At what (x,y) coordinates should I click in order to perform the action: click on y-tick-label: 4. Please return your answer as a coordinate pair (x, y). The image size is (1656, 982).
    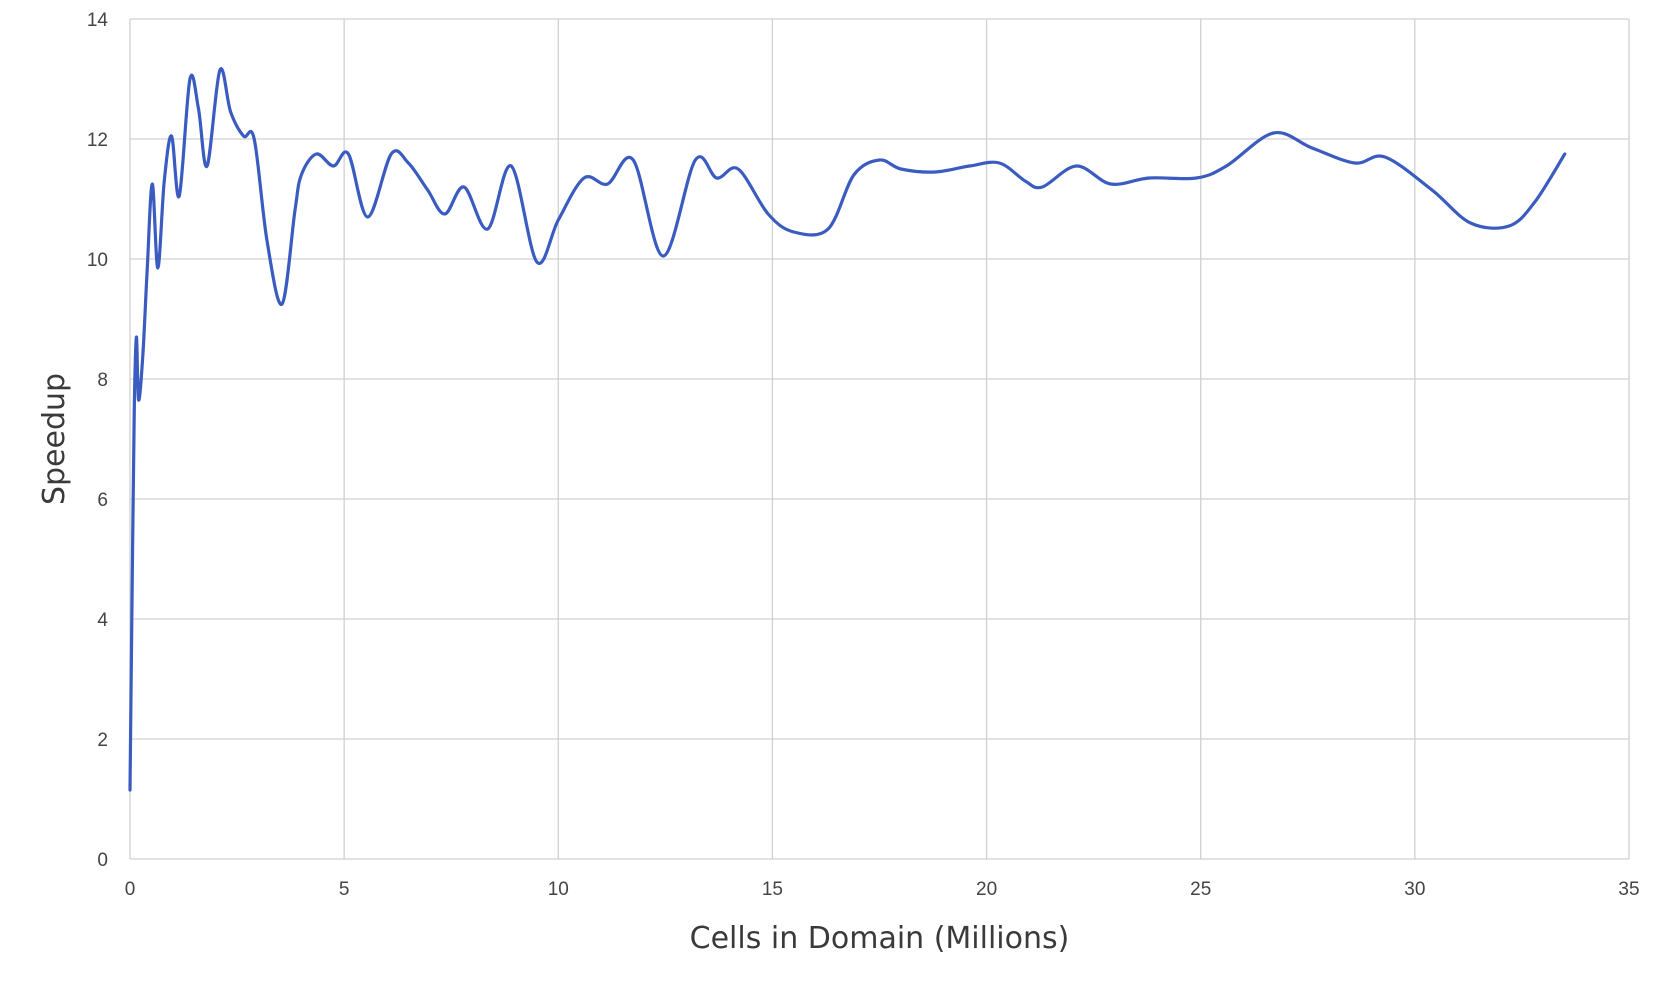
    Looking at the image, I should click on (102, 620).